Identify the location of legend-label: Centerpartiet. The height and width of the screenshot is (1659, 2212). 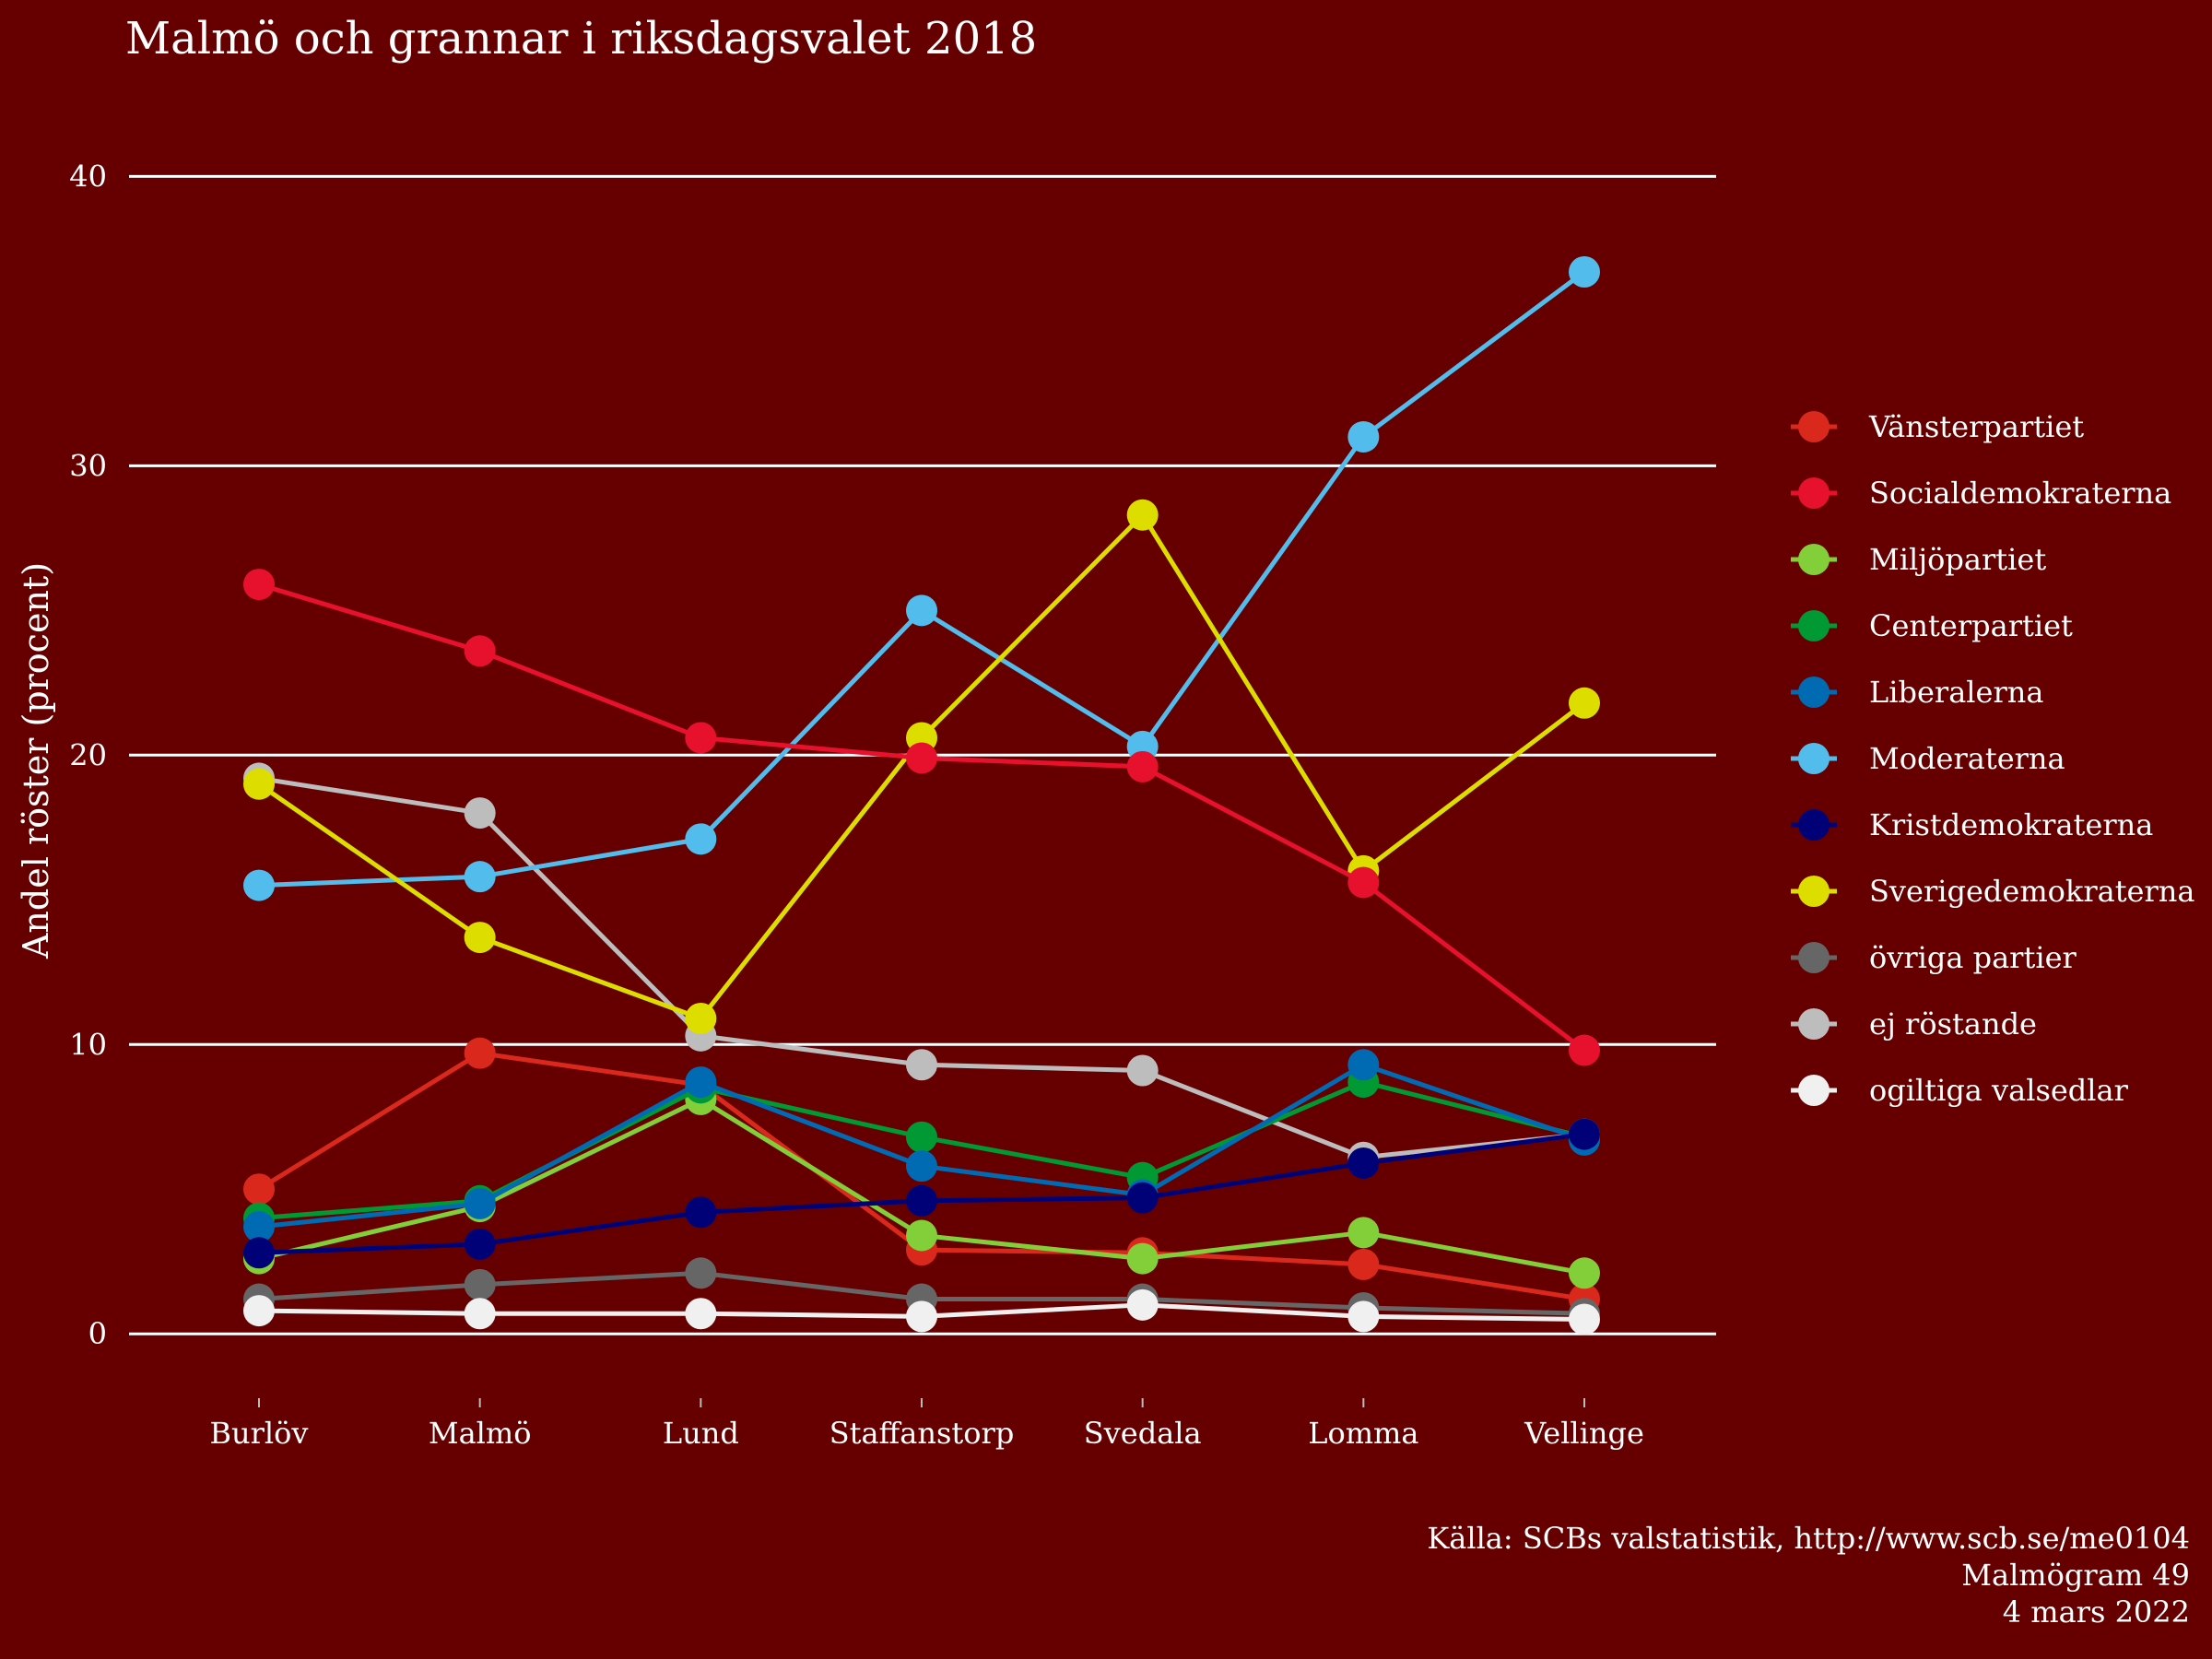
(1971, 625).